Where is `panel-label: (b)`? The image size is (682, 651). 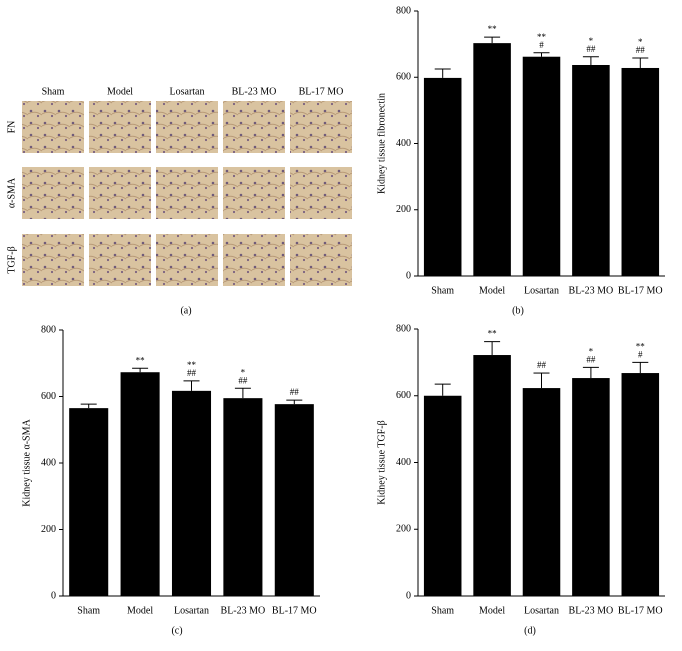
panel-label: (b) is located at coordinates (518, 310).